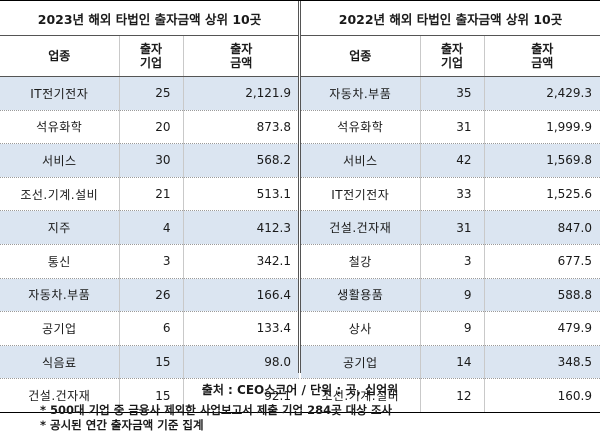 Image resolution: width=600 pixels, height=446 pixels. Describe the element at coordinates (241, 295) in the screenshot. I see `amount-cell: 166.4` at that location.